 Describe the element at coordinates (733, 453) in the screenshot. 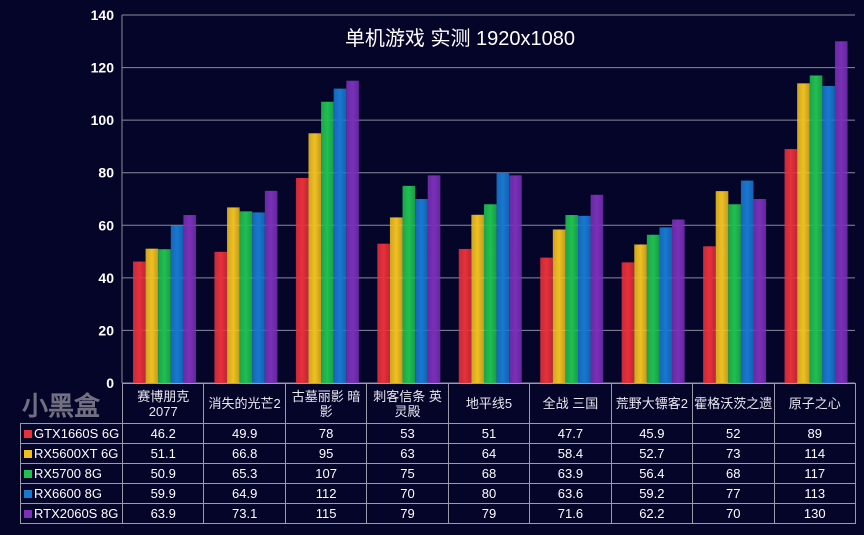

I see `data-label: 73` at that location.